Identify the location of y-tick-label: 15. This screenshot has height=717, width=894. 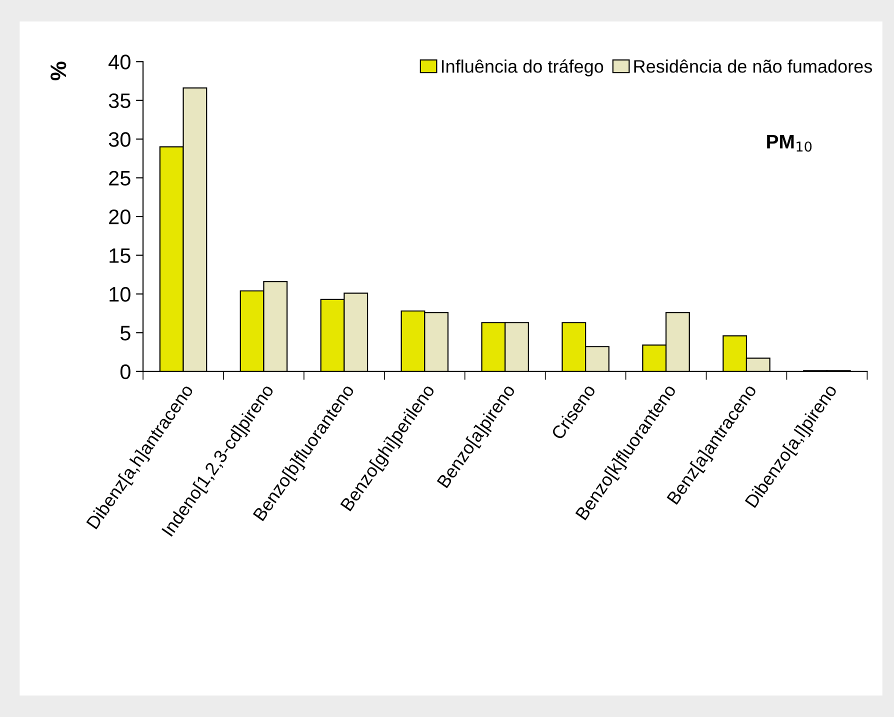
(120, 256).